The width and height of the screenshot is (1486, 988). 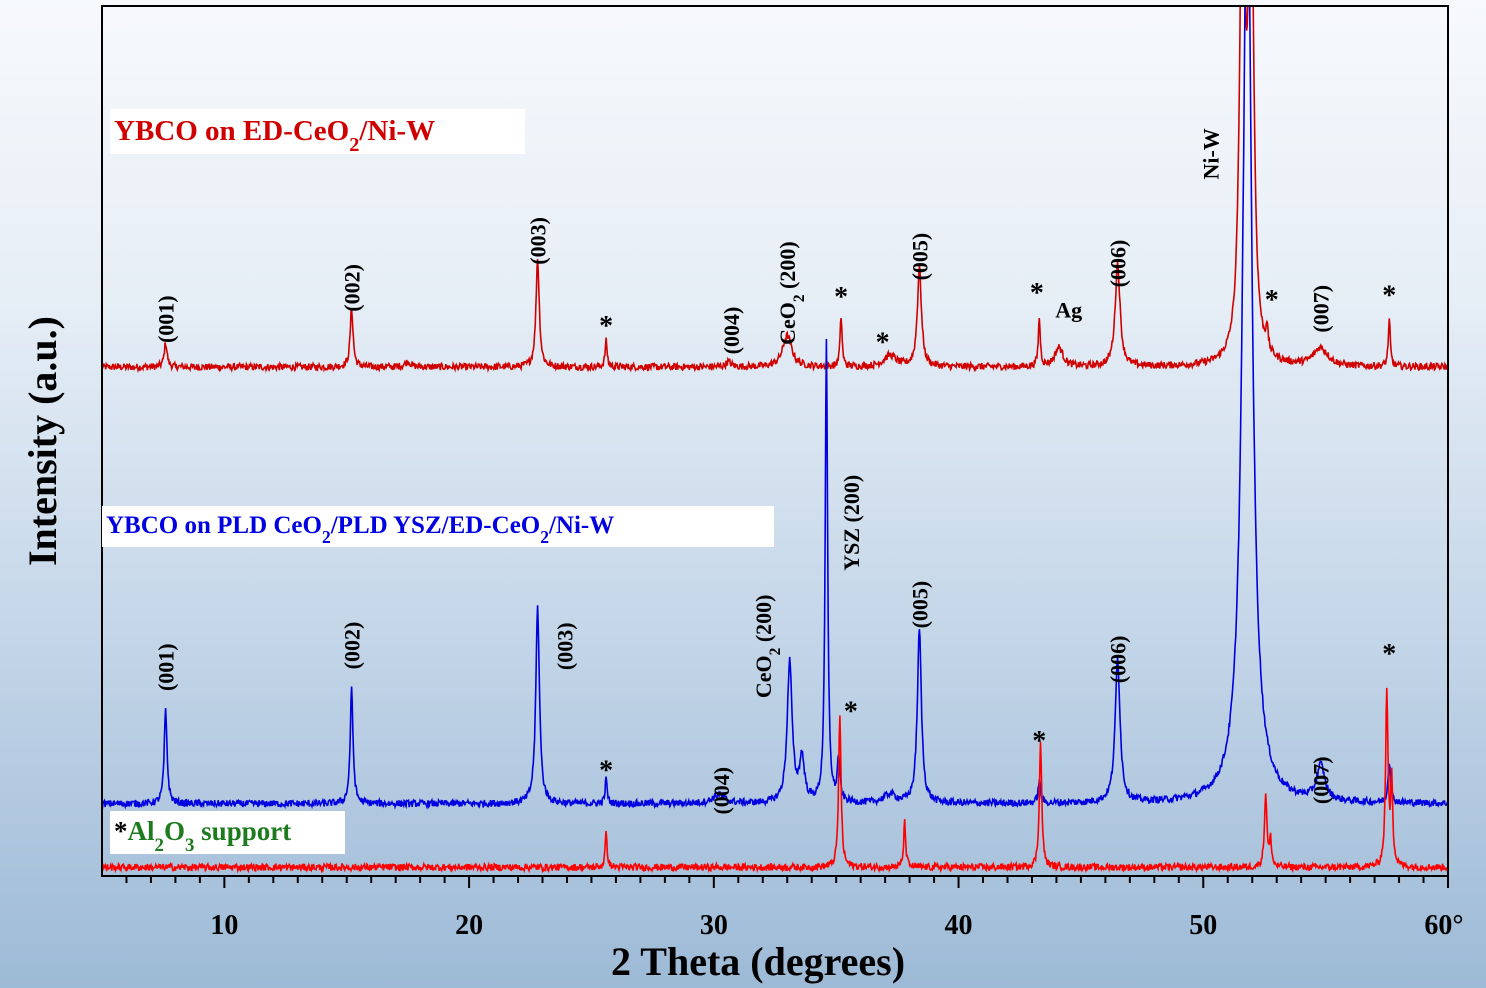 I want to click on peak-marker: Ag, so click(x=1068, y=309).